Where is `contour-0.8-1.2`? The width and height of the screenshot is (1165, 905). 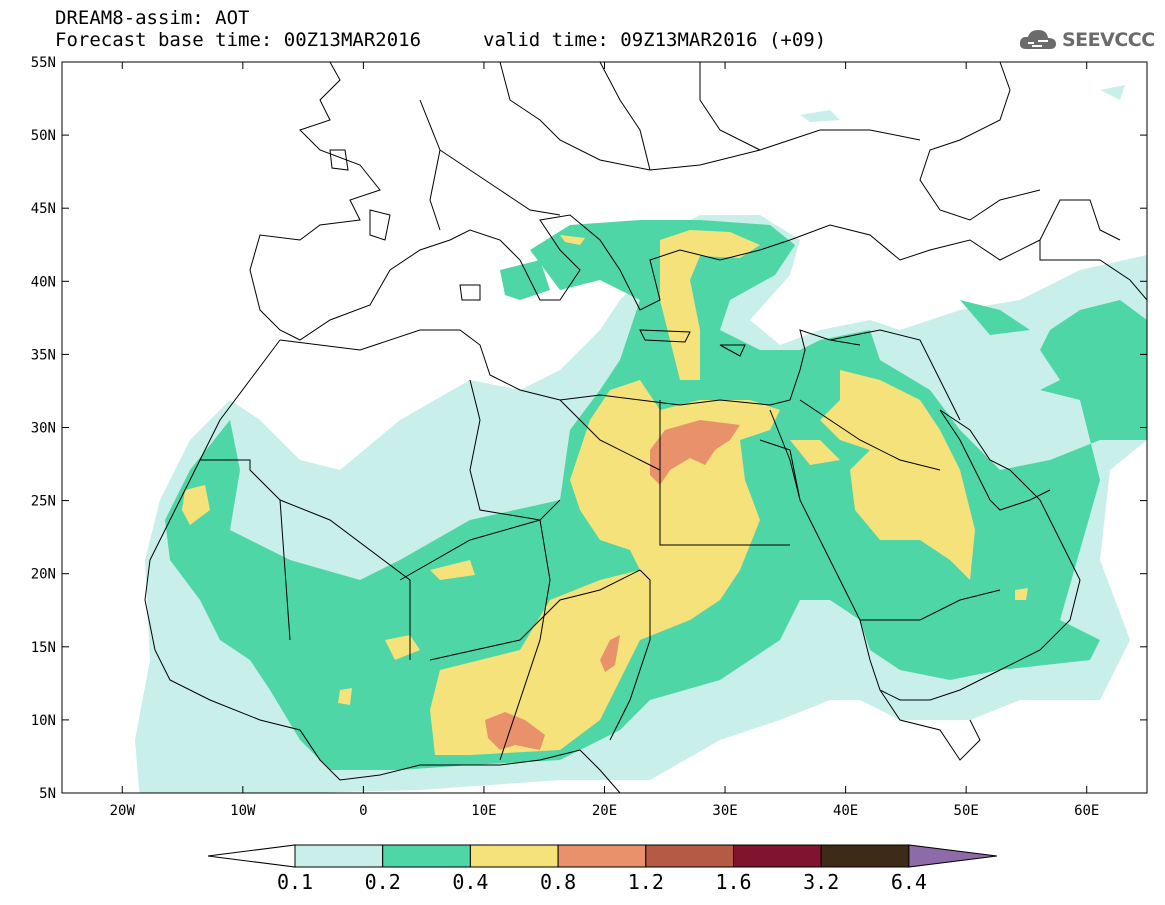 contour-0.8-1.2 is located at coordinates (612, 585).